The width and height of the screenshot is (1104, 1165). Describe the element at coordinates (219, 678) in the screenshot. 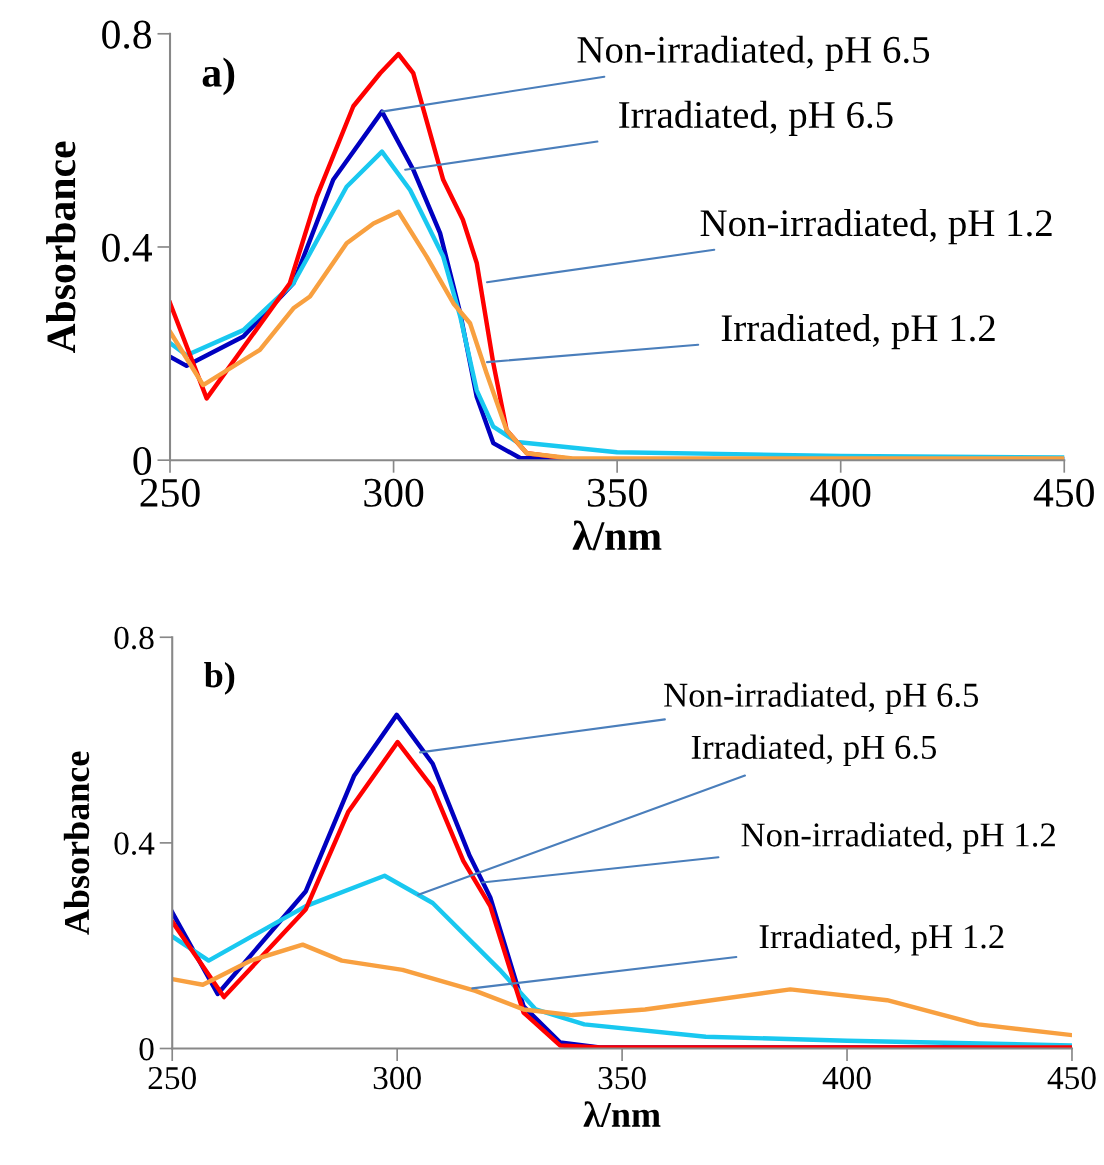

I see `annotation: b)` at that location.